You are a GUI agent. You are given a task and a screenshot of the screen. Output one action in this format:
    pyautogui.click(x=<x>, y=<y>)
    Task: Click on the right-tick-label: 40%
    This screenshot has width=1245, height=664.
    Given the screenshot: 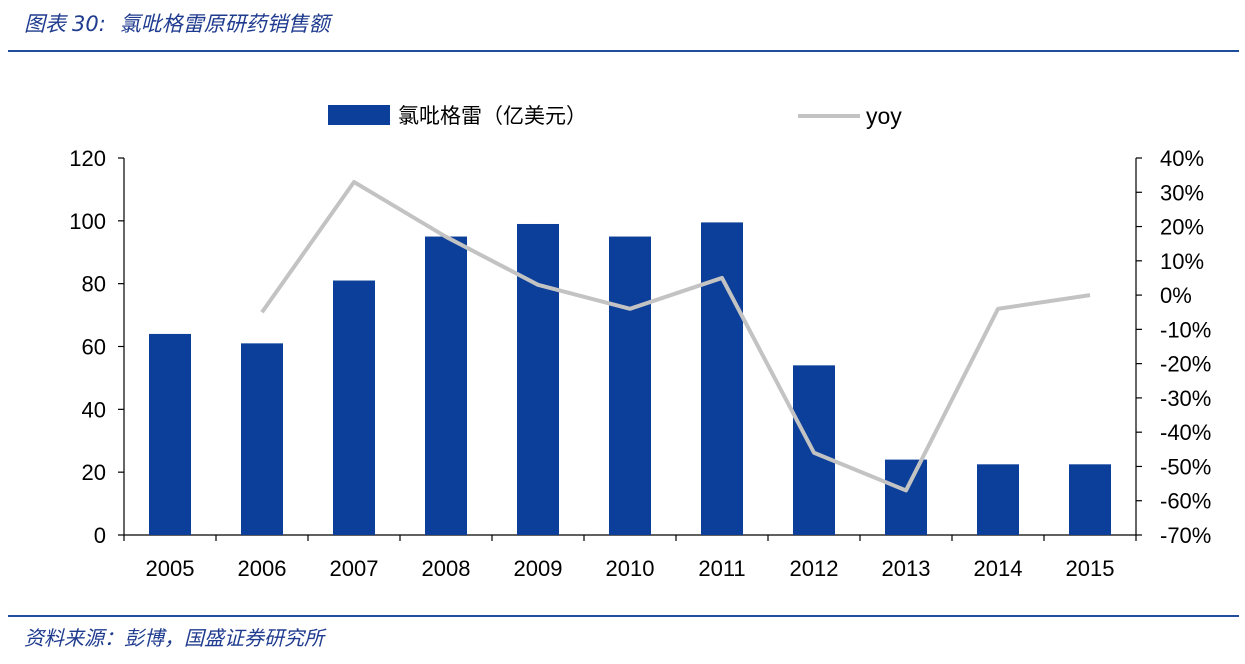 What is the action you would take?
    pyautogui.click(x=1182, y=158)
    